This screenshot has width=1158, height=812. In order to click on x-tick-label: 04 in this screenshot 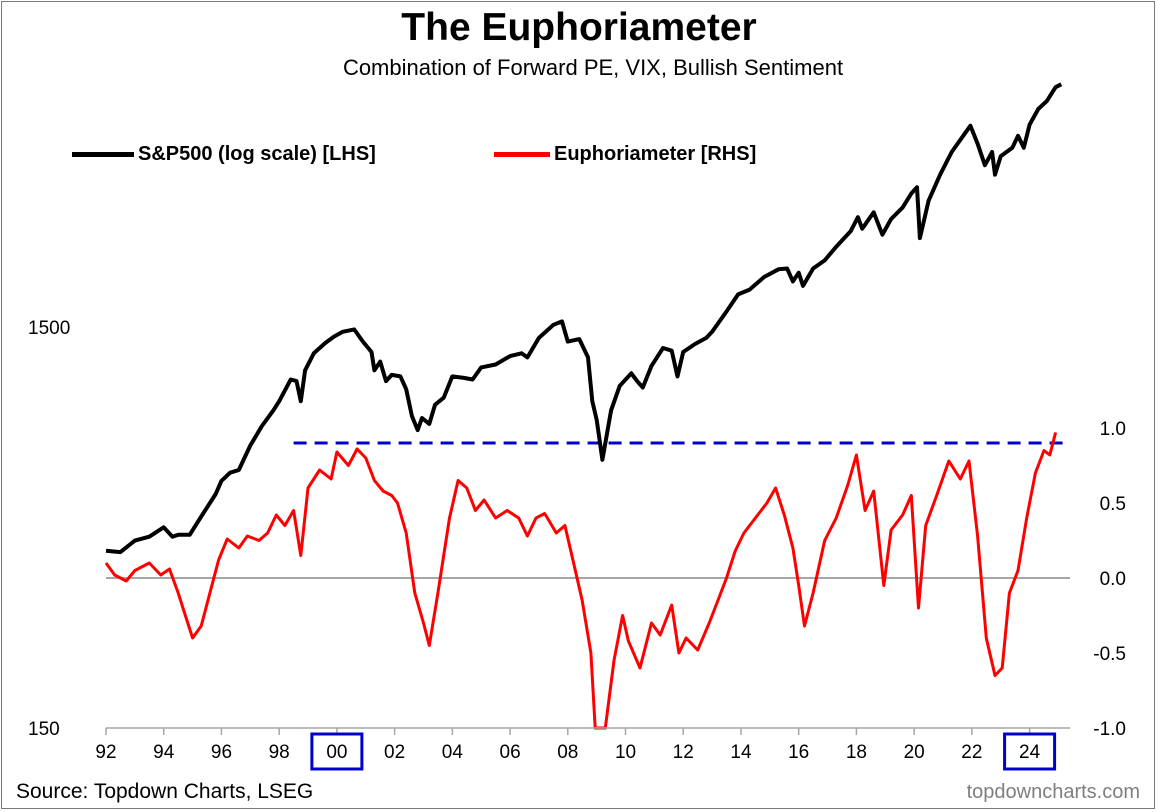, I will do `click(453, 752)`.